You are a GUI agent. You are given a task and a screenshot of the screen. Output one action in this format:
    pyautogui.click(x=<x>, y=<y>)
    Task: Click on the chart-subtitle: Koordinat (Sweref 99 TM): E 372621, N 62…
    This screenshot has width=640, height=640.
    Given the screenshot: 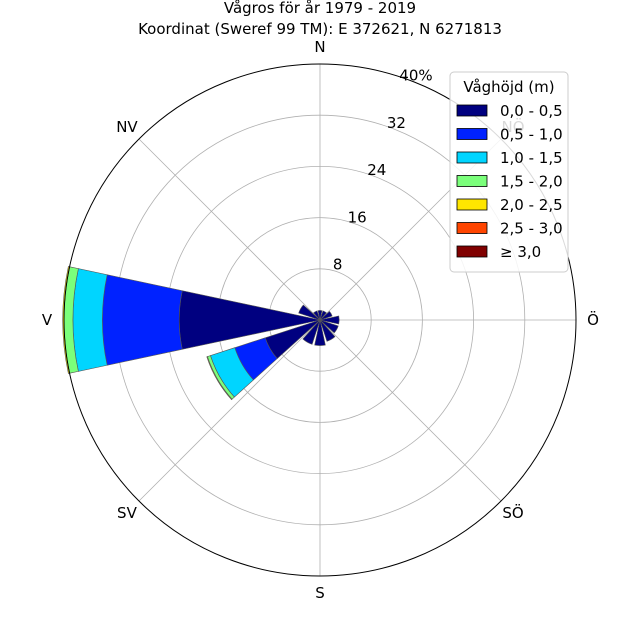 What is the action you would take?
    pyautogui.click(x=320, y=29)
    